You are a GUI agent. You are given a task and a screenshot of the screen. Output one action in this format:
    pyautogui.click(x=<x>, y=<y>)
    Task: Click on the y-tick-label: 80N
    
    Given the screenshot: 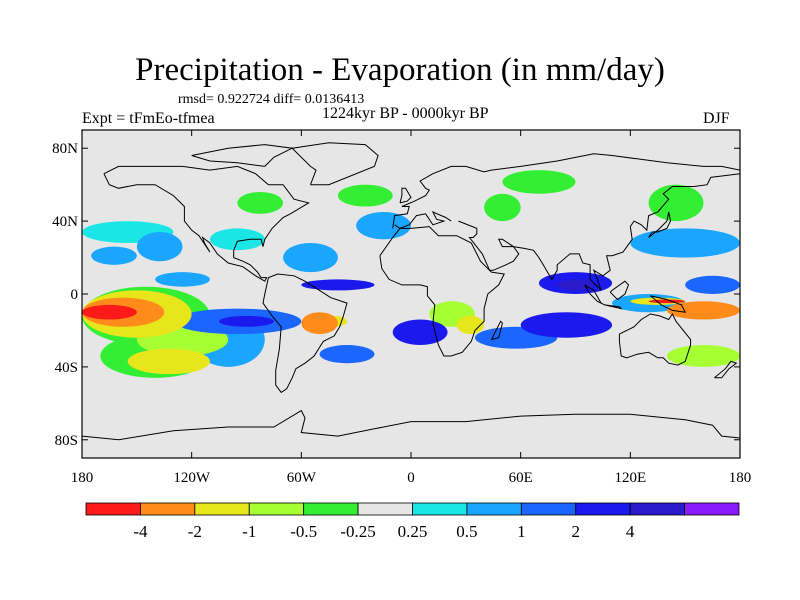 What is the action you would take?
    pyautogui.click(x=65, y=149)
    